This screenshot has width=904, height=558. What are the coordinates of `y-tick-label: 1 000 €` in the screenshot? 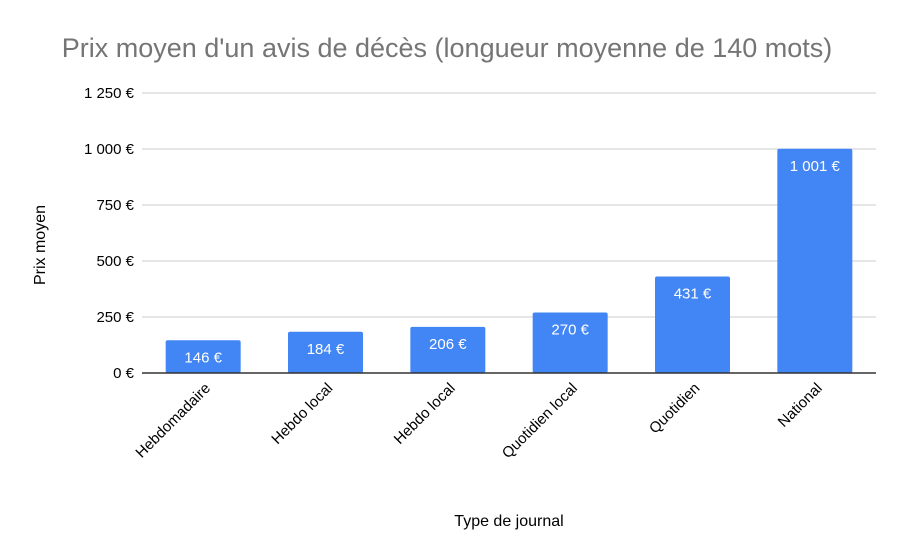 It's located at (109, 149).